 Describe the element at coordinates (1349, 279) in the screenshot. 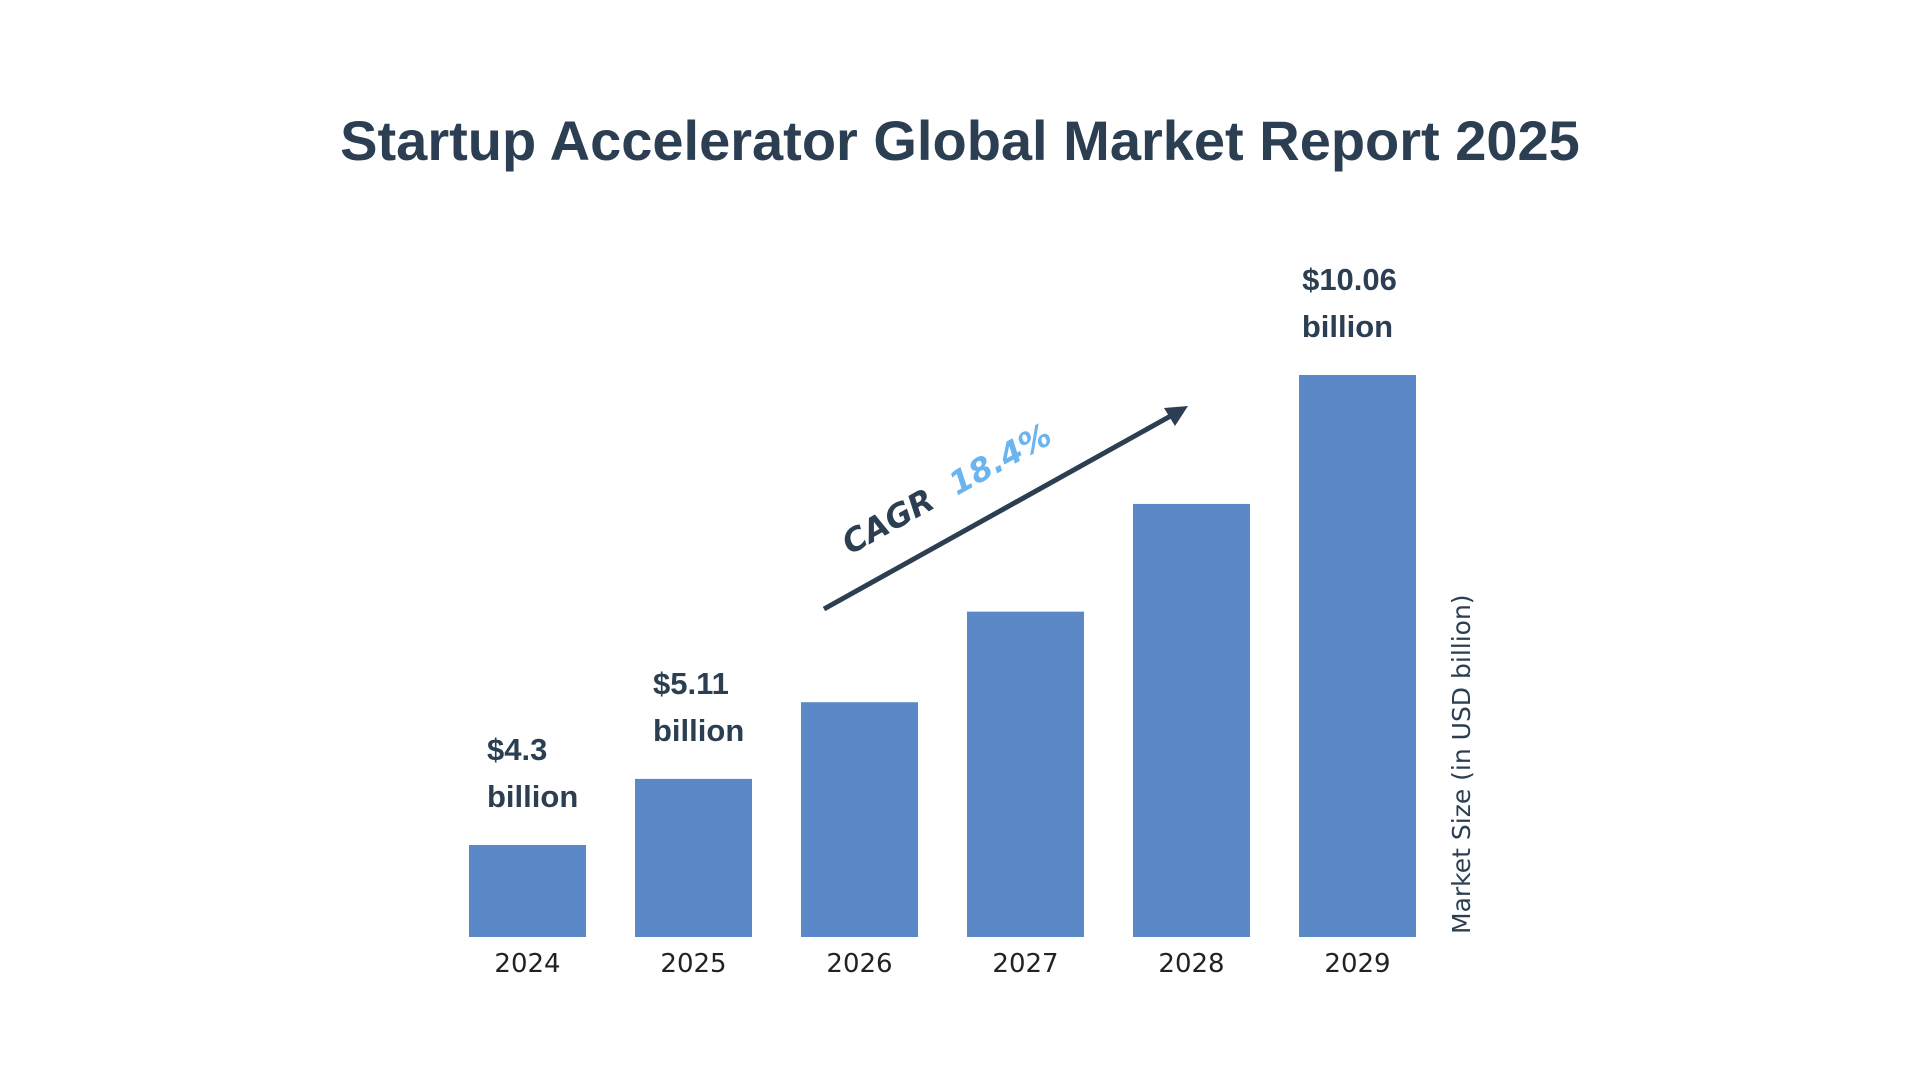

I see `data-label: $10.06` at that location.